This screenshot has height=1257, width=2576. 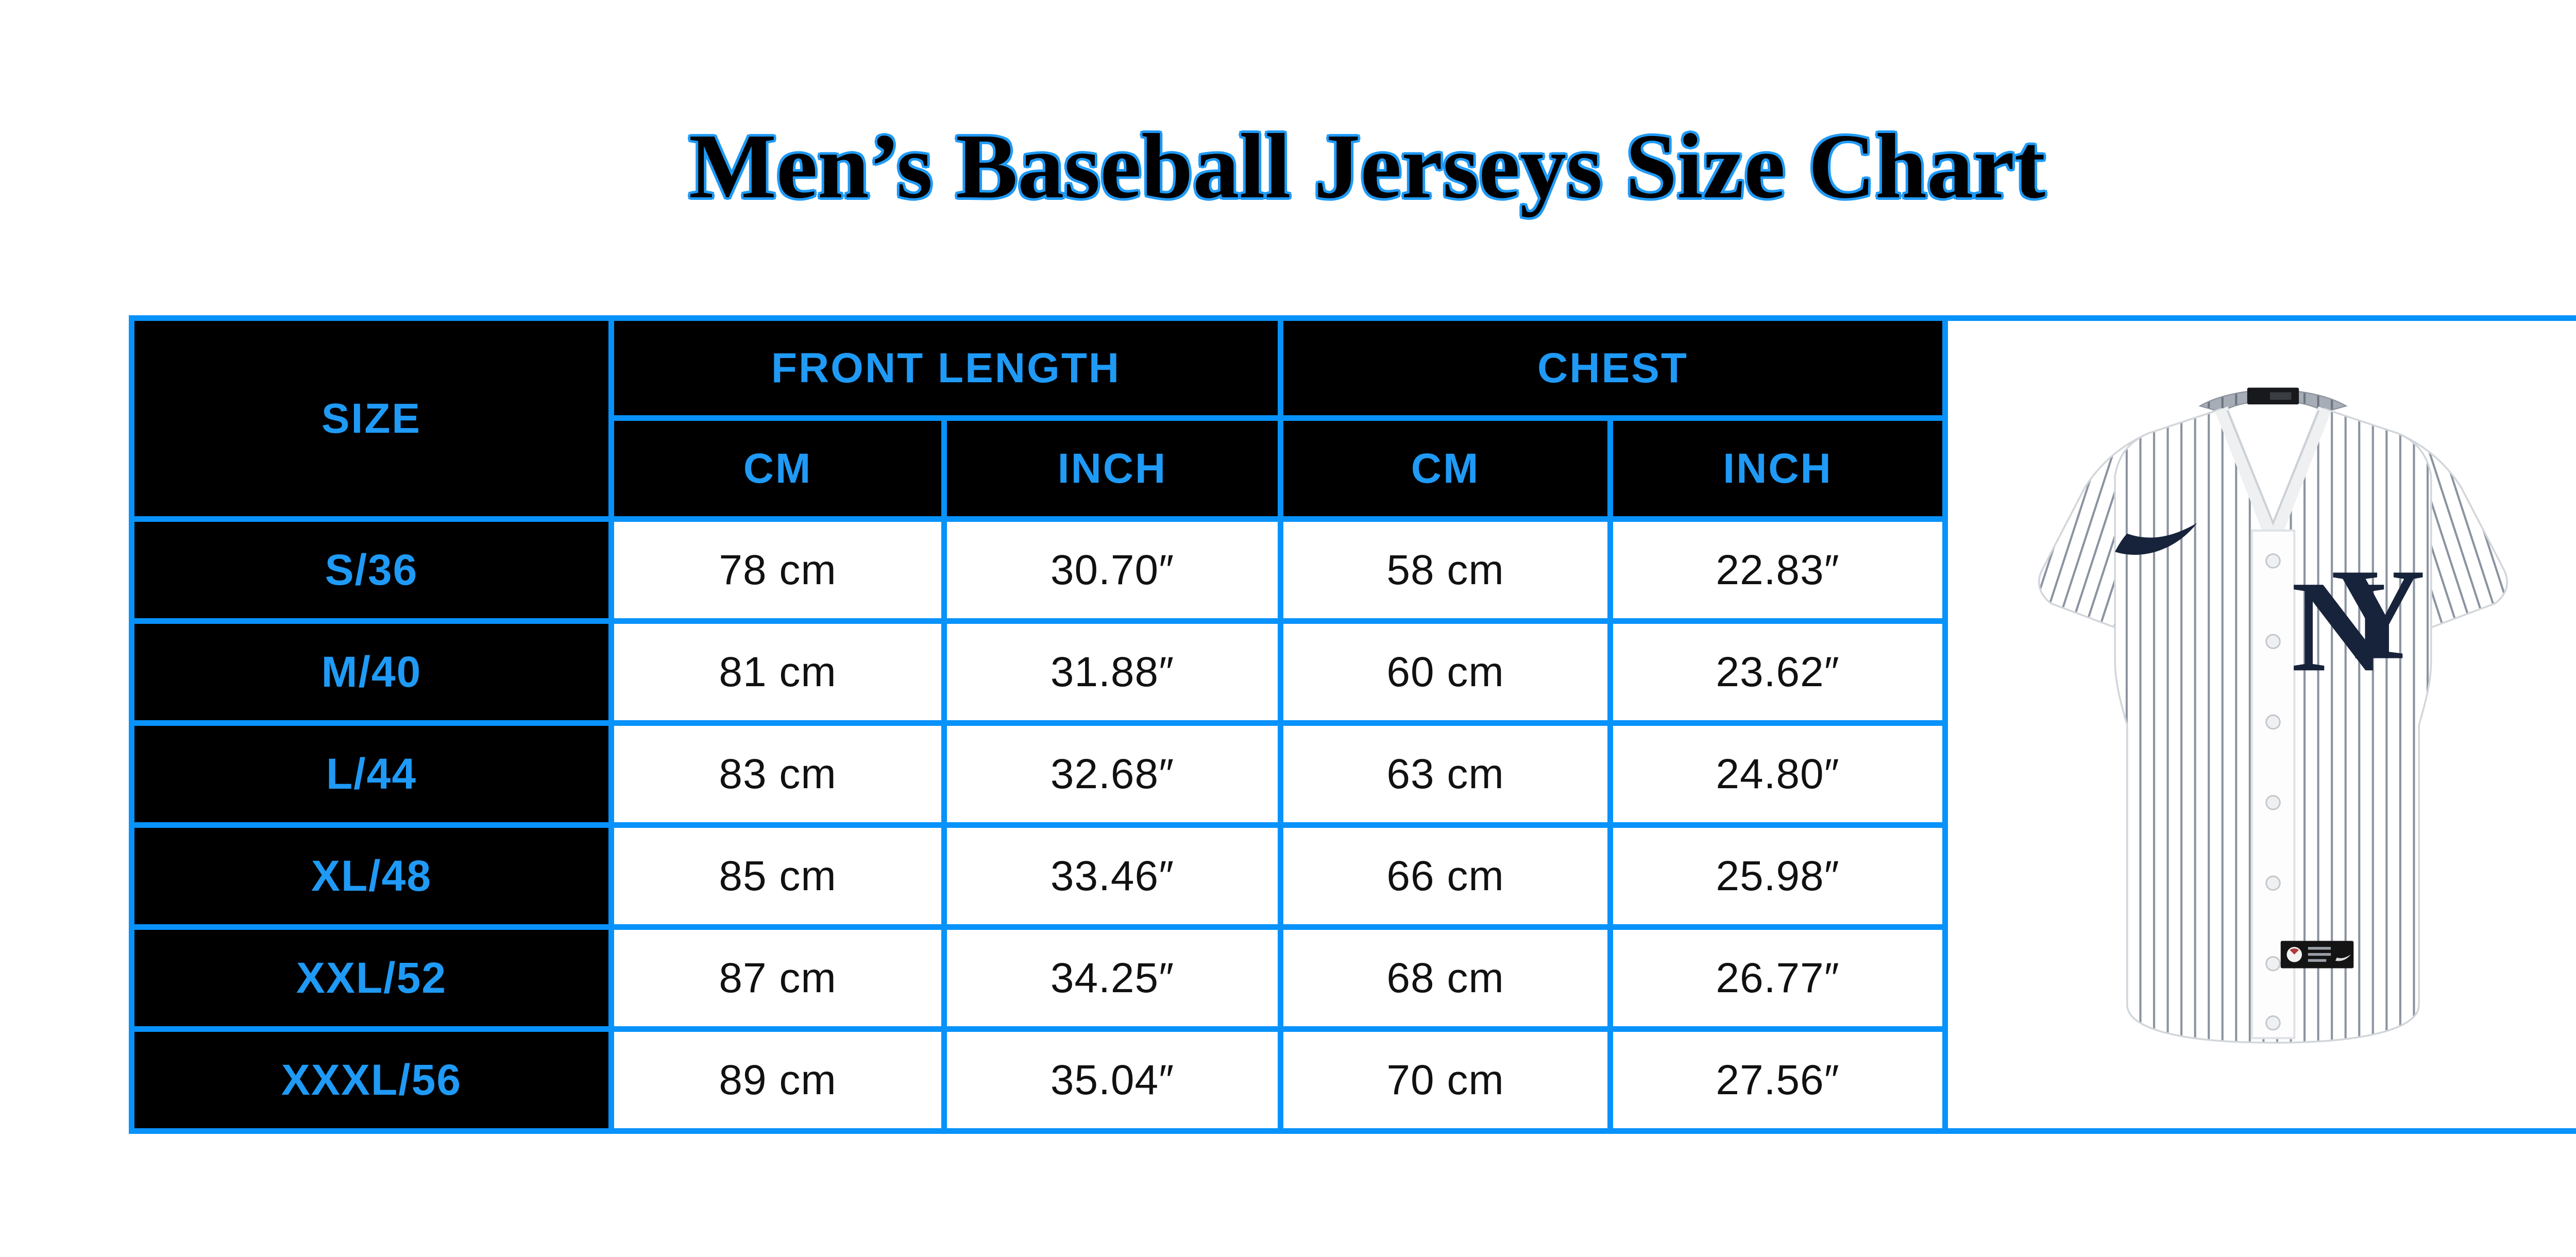 What do you see at coordinates (777, 978) in the screenshot?
I see `value-cell: 87 cm` at bounding box center [777, 978].